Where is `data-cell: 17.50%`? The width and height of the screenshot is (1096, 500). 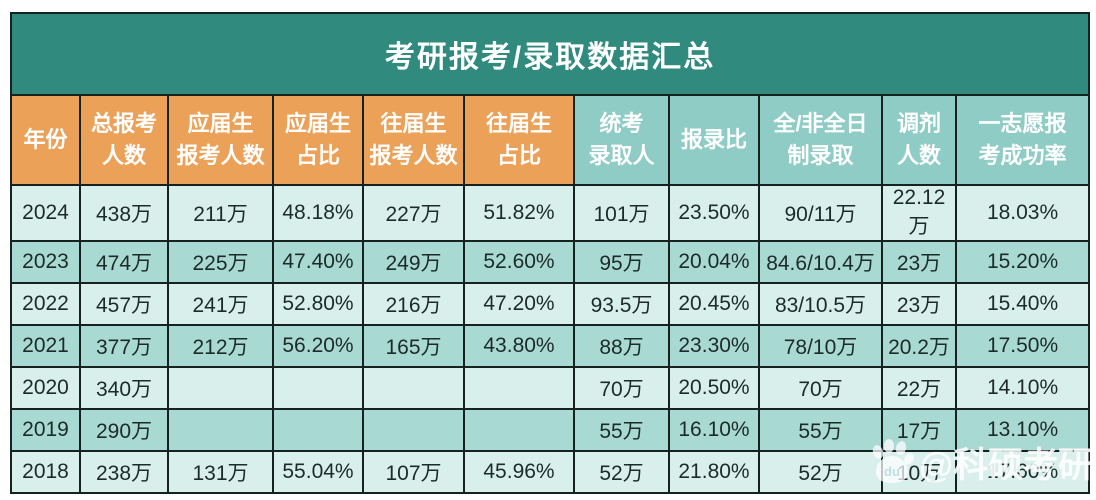
data-cell: 17.50% is located at coordinates (1022, 346).